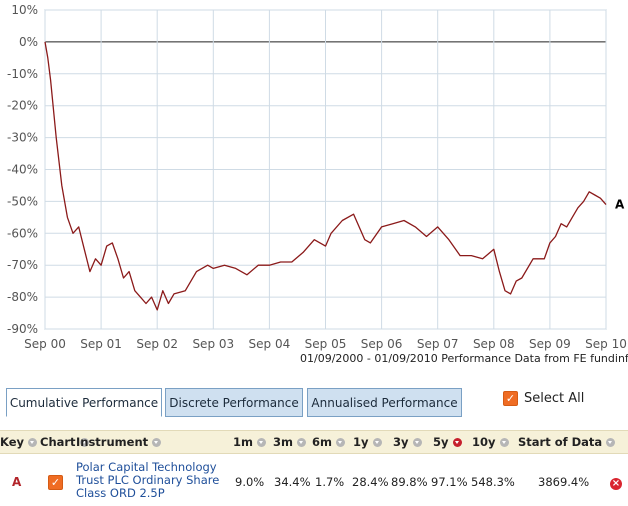 The image size is (628, 506). Describe the element at coordinates (28, 42) in the screenshot. I see `y-tick-label: 0%` at that location.